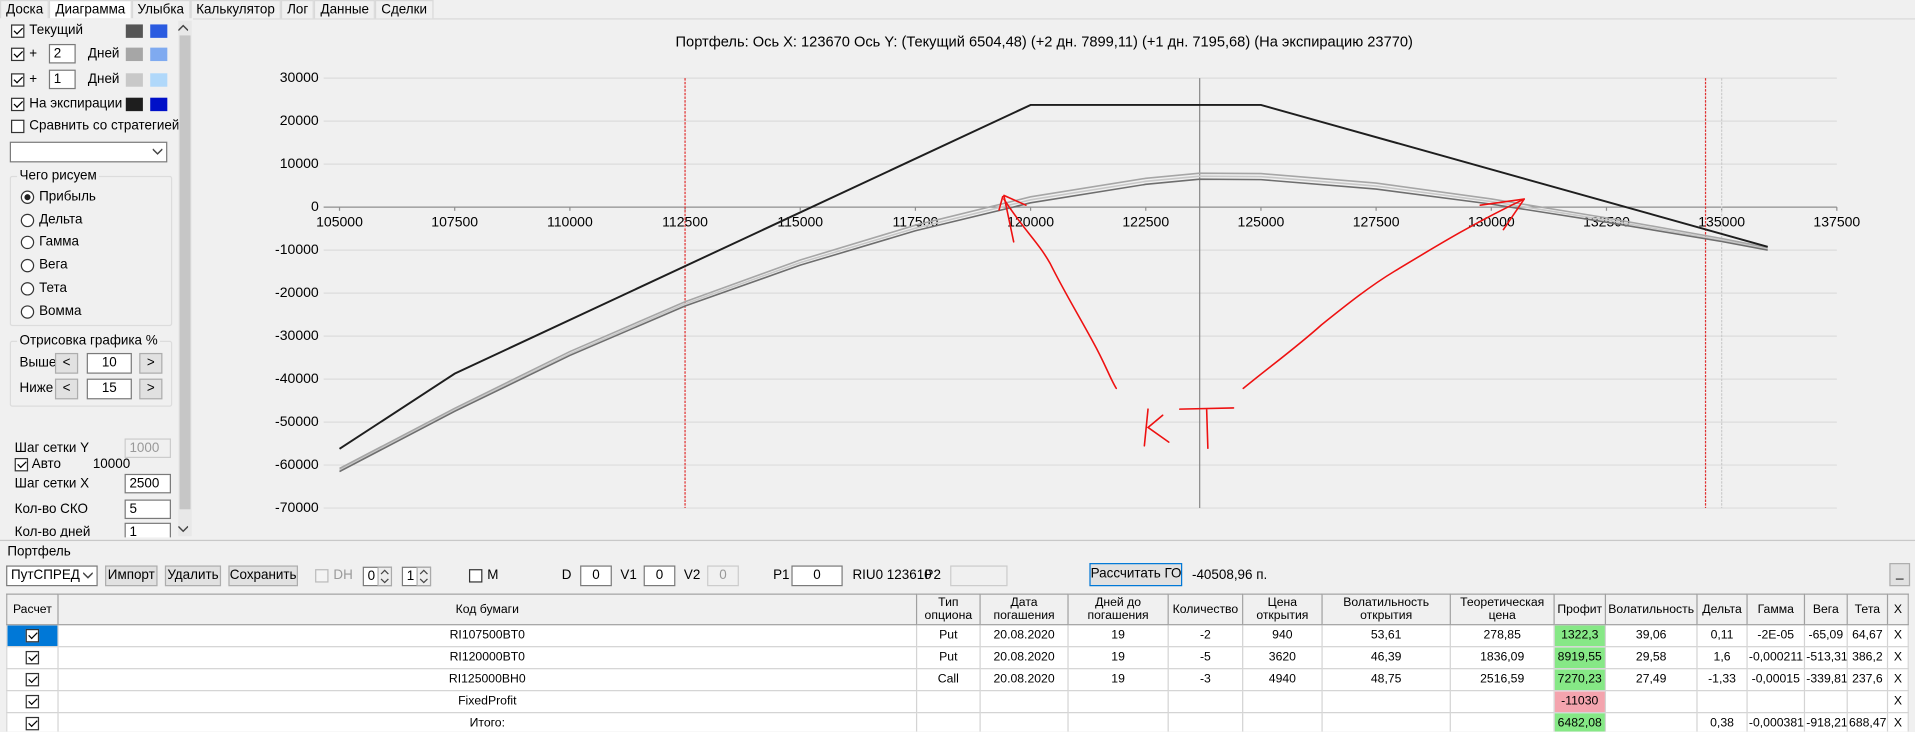 The image size is (1915, 732). What do you see at coordinates (62, 79) in the screenshot?
I see `days-input: 1` at bounding box center [62, 79].